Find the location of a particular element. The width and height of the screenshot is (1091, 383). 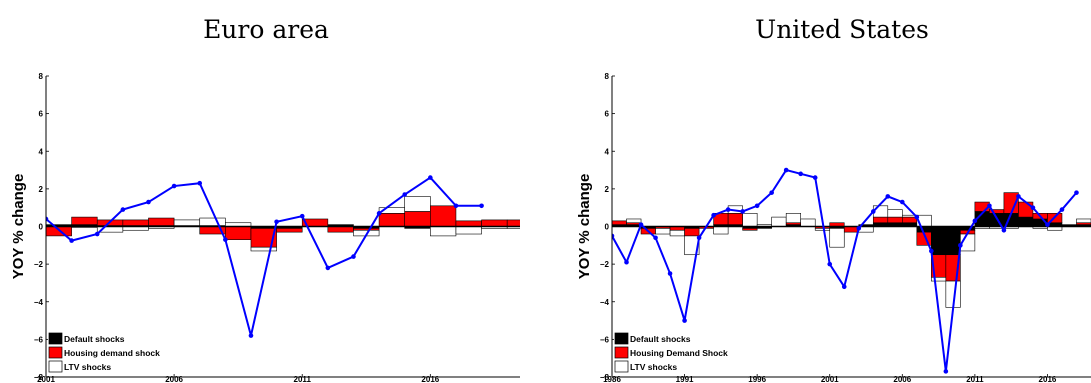

y-tick-label: −2 is located at coordinates (39, 264).